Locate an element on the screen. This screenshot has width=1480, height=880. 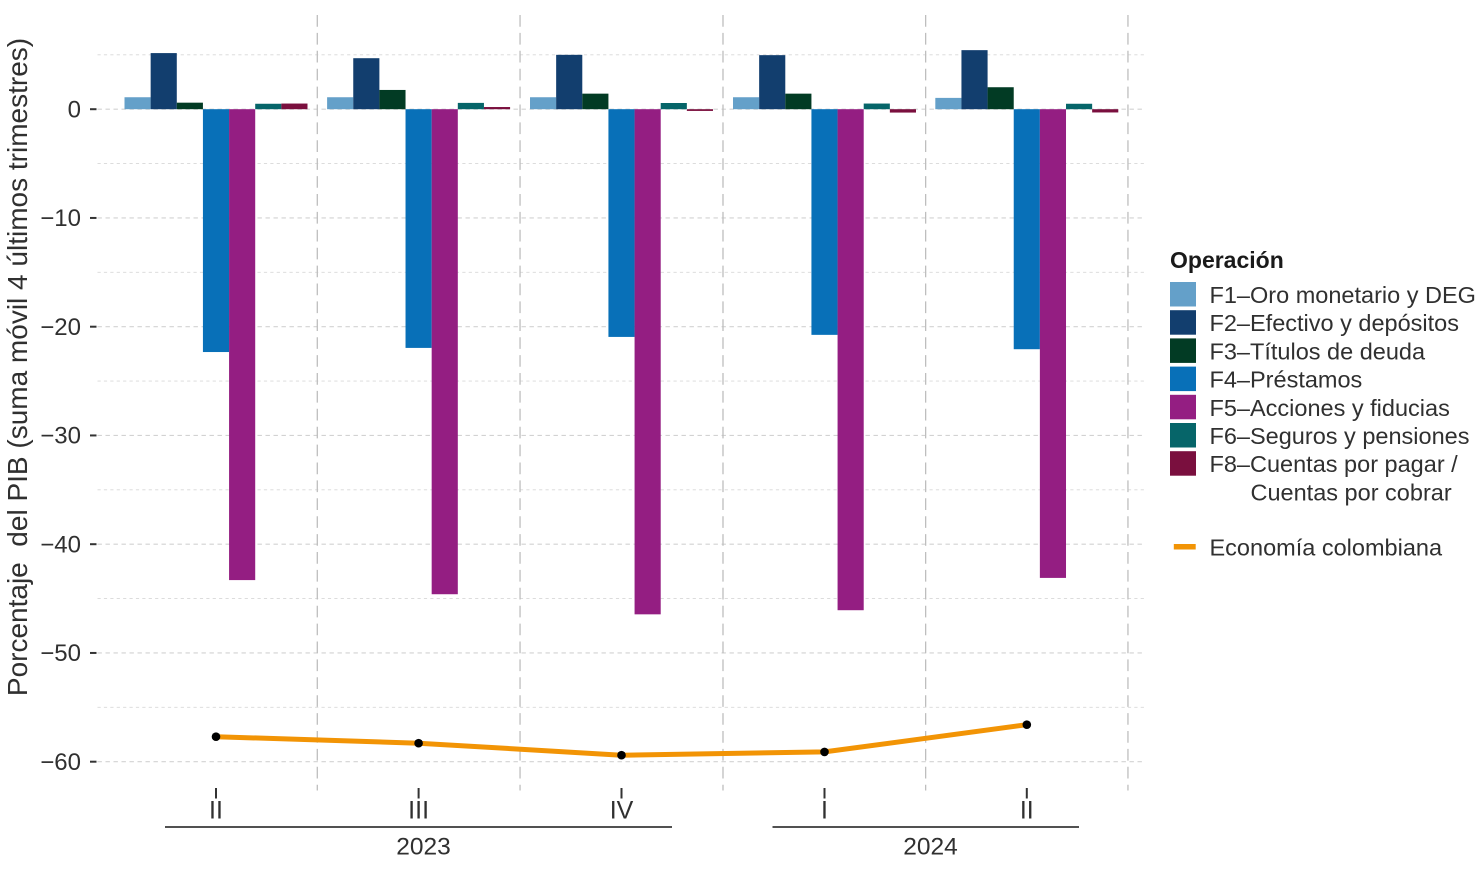
svg-text: F3–Títulos de deuda is located at coordinates (1318, 351).